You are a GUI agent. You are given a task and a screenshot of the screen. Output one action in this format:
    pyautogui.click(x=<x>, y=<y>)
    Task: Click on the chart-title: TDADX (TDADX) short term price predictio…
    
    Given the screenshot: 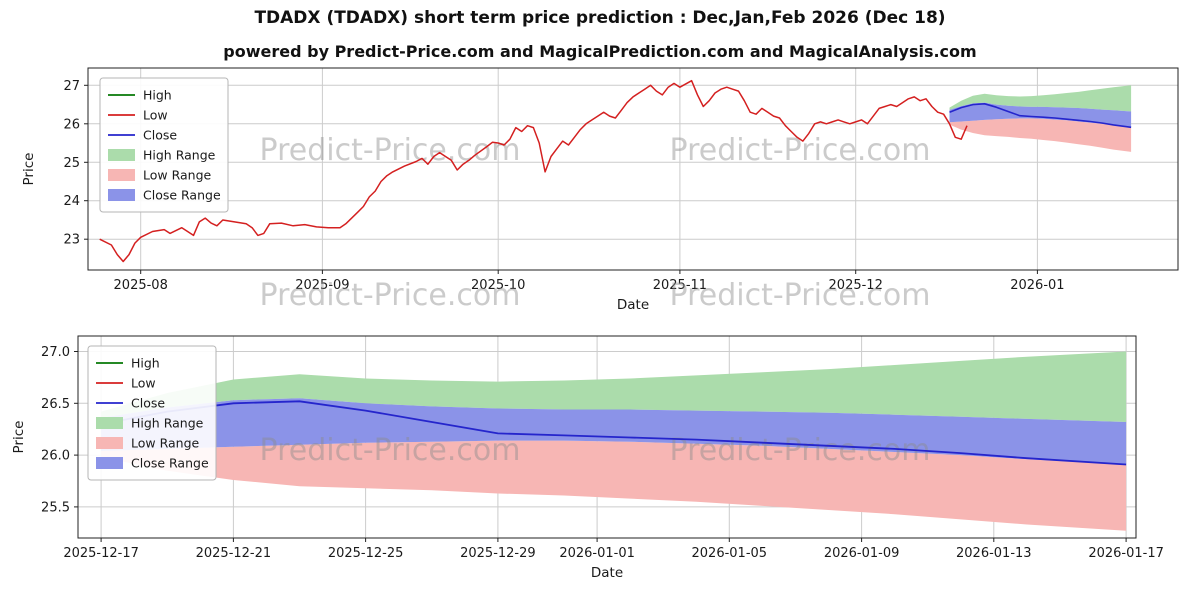 What is the action you would take?
    pyautogui.click(x=600, y=18)
    